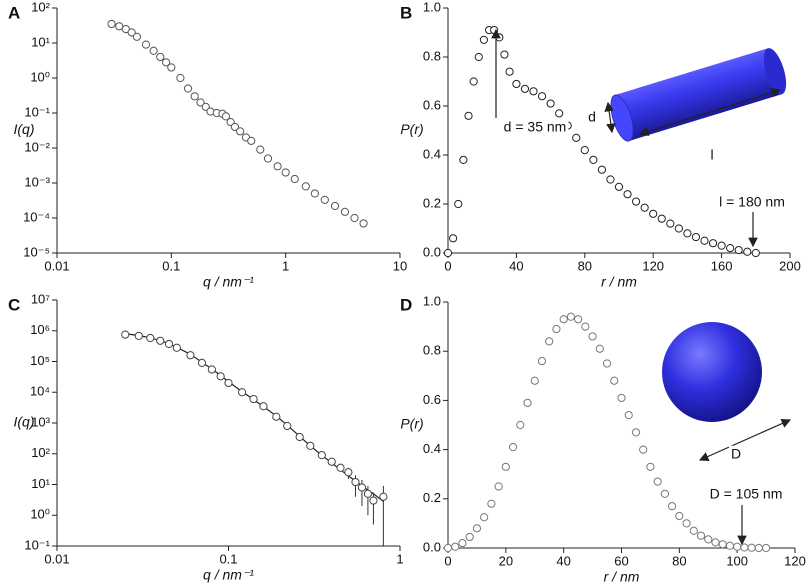 This screenshot has height=588, width=809. What do you see at coordinates (40, 329) in the screenshot?
I see `y-tick-label: 10⁶` at bounding box center [40, 329].